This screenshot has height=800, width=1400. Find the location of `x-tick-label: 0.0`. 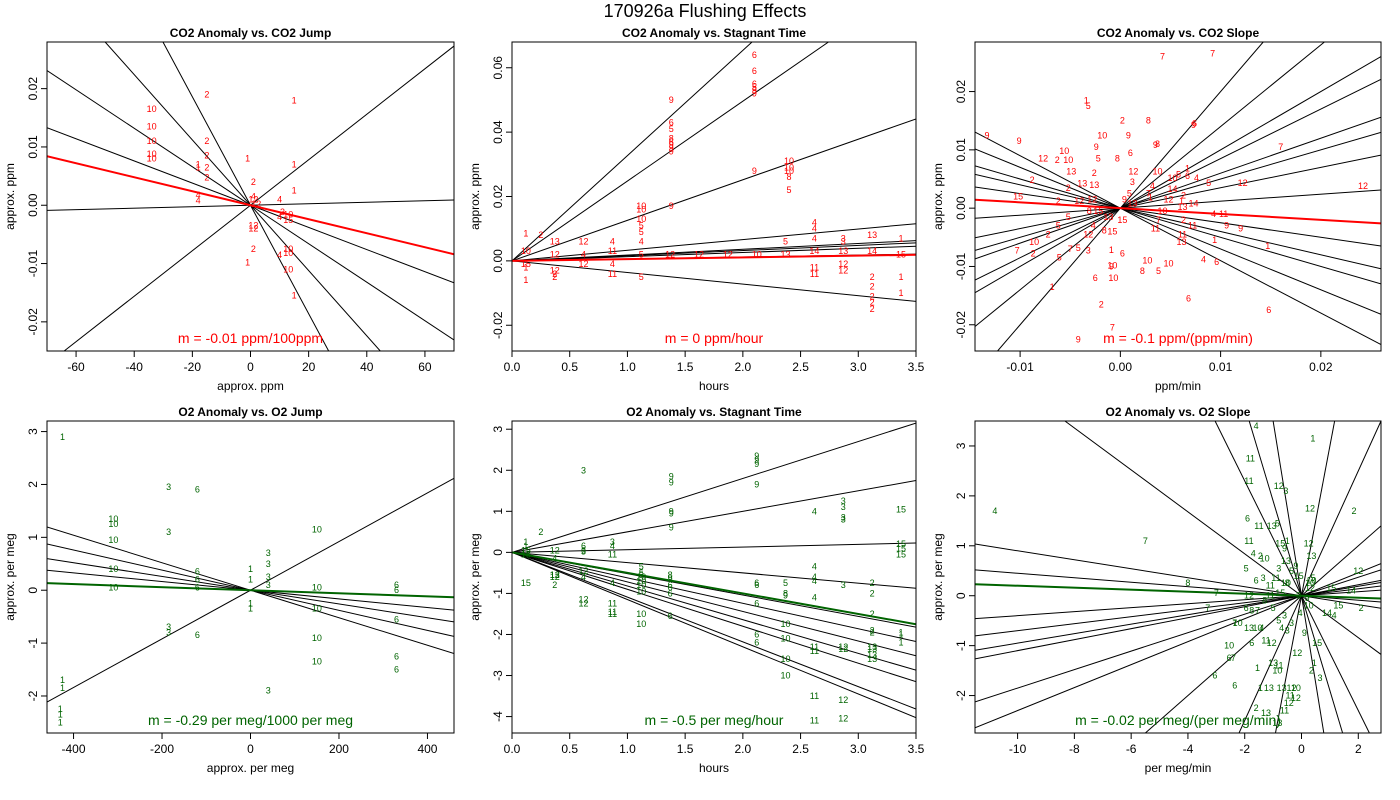

x-tick-label: 0.0 is located at coordinates (512, 367).